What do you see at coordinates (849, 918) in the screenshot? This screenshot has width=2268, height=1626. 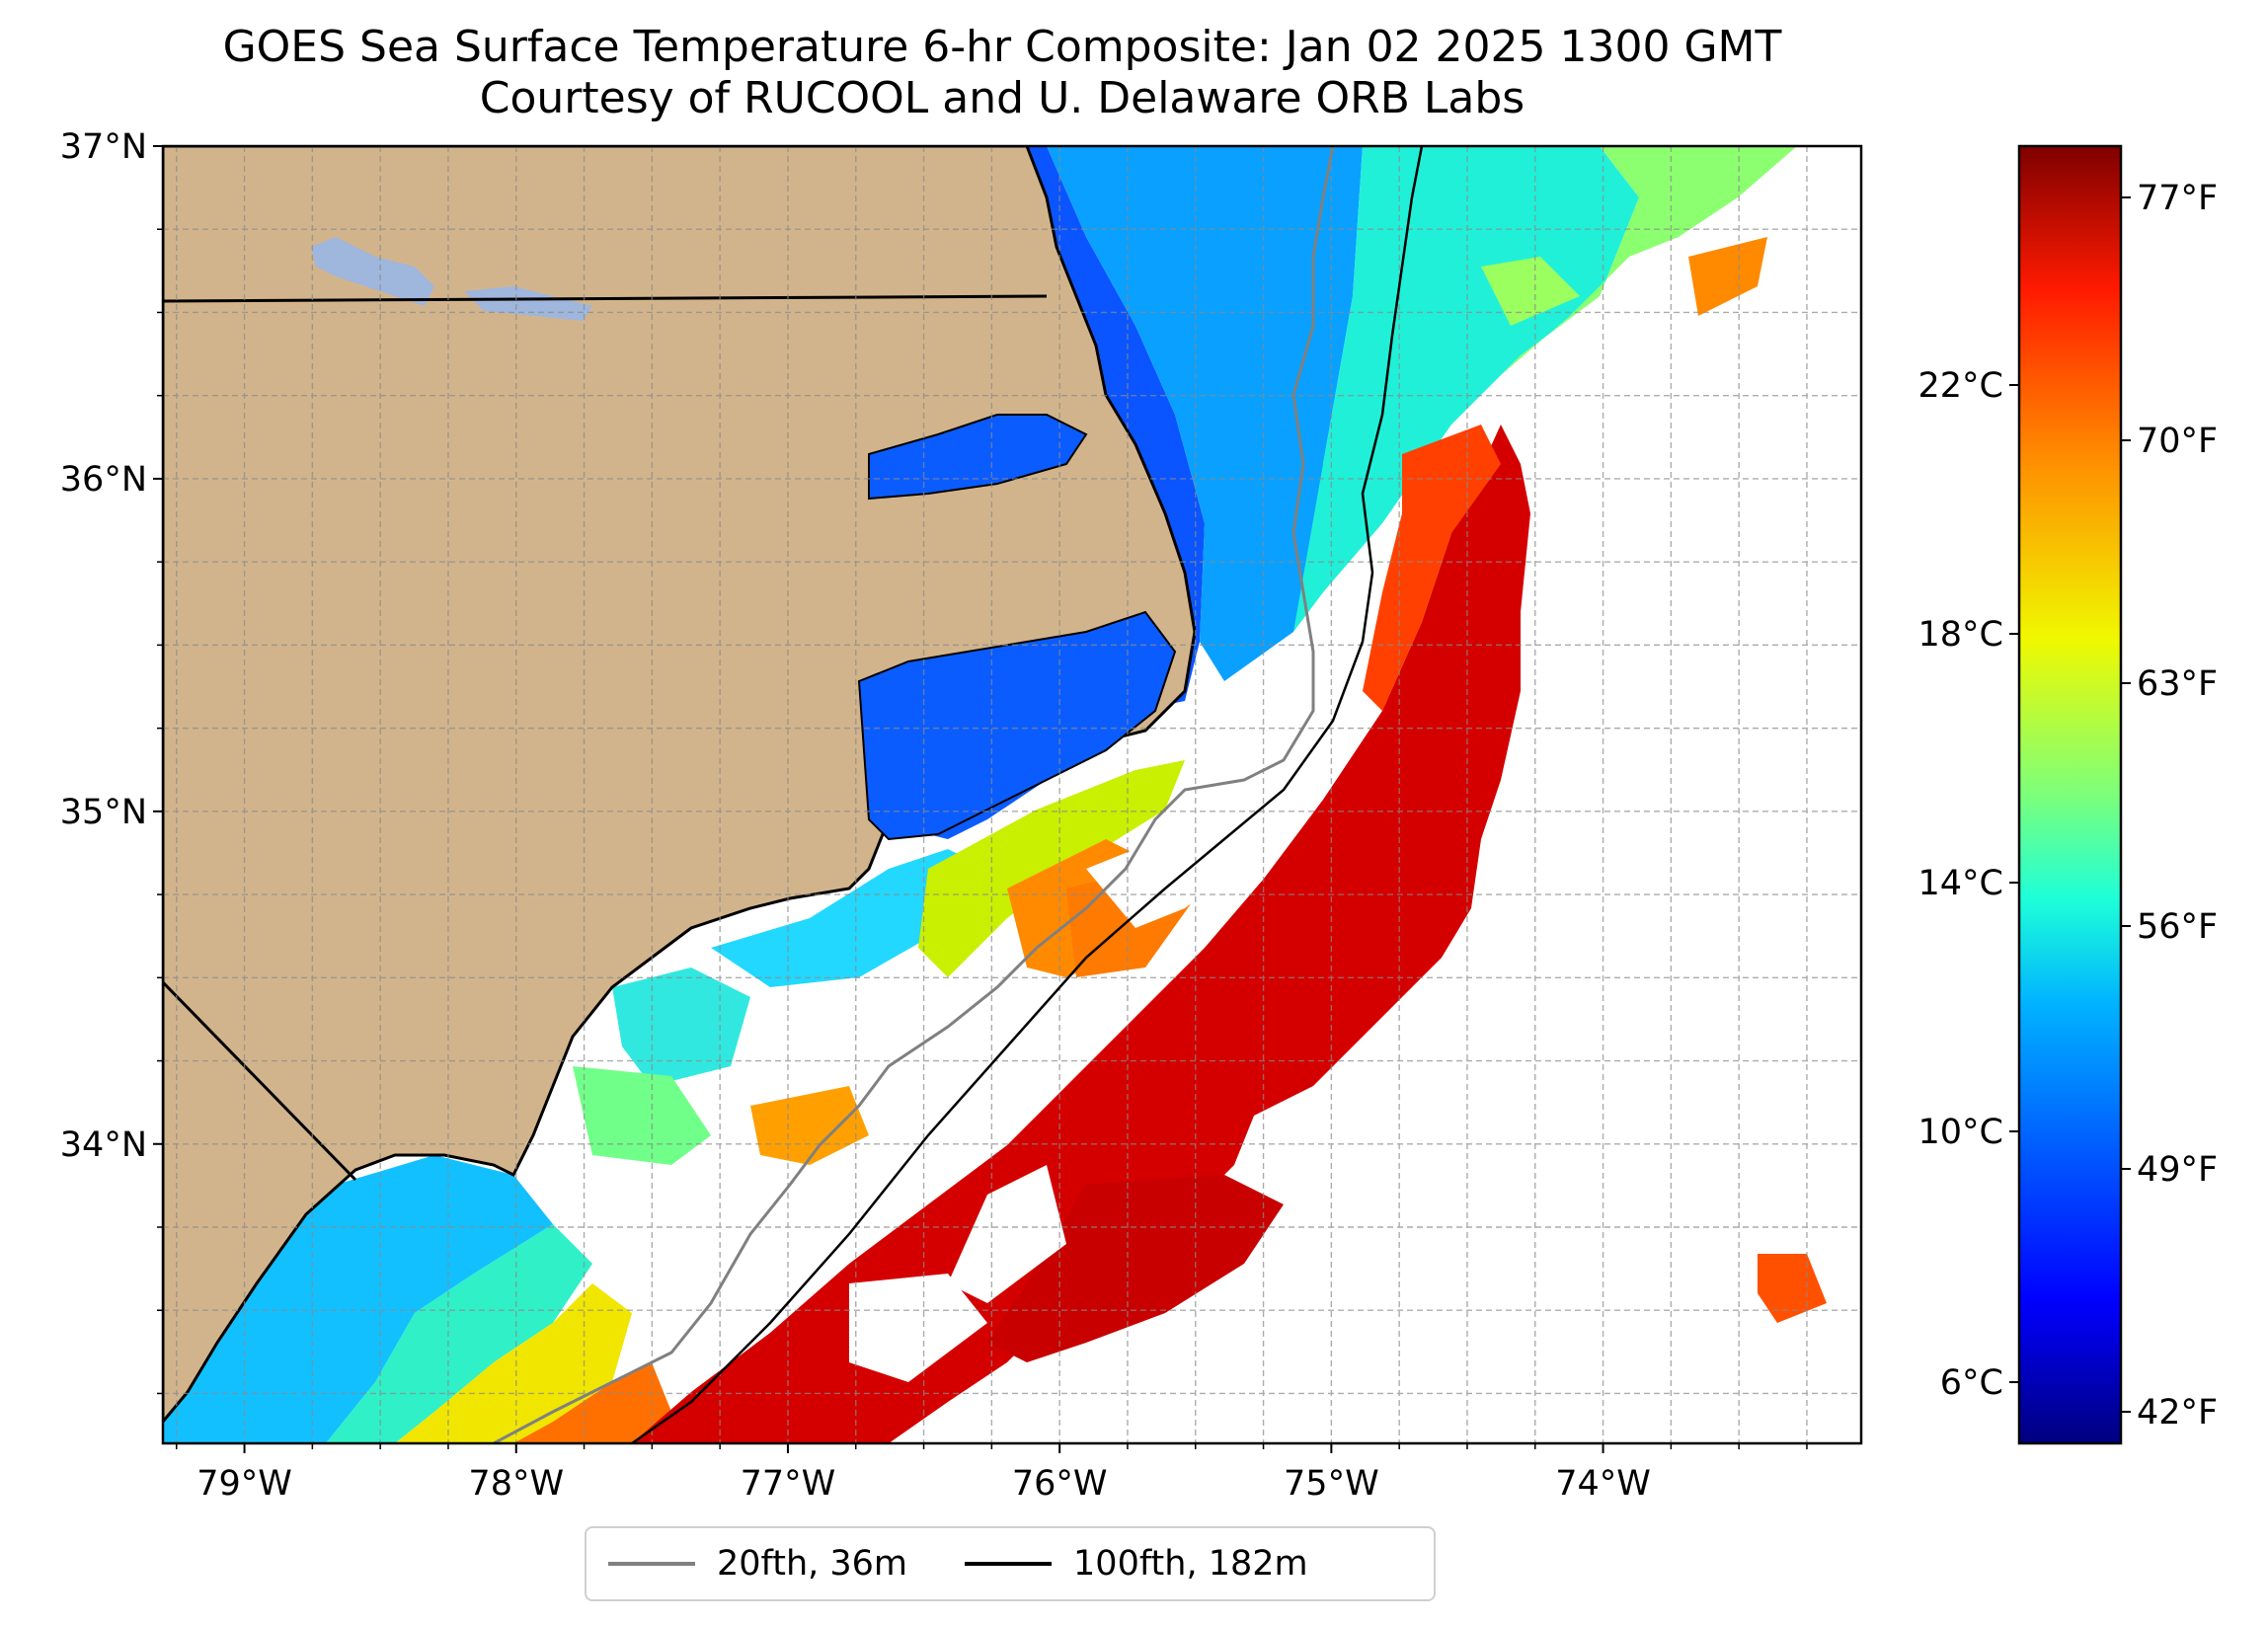 I see `sst-cyan-south` at bounding box center [849, 918].